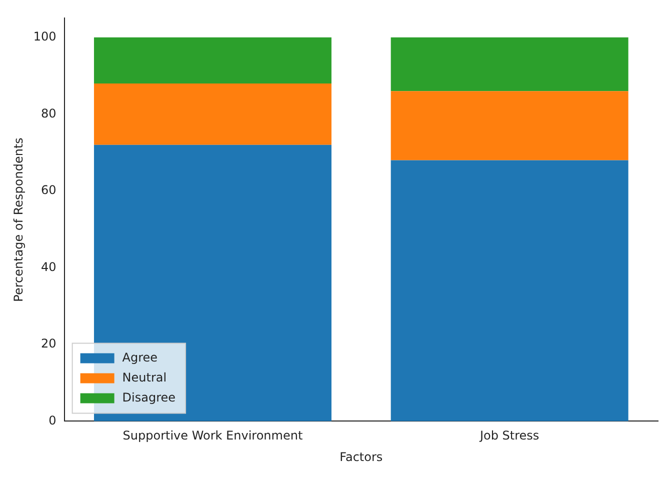 This screenshot has height=477, width=668. I want to click on x-tick-label: Job Stress, so click(509, 435).